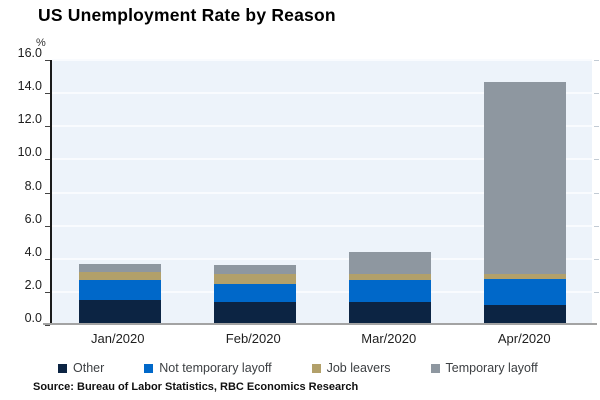 The width and height of the screenshot is (600, 400). Describe the element at coordinates (29, 53) in the screenshot. I see `y-tick-label: 16.0` at that location.